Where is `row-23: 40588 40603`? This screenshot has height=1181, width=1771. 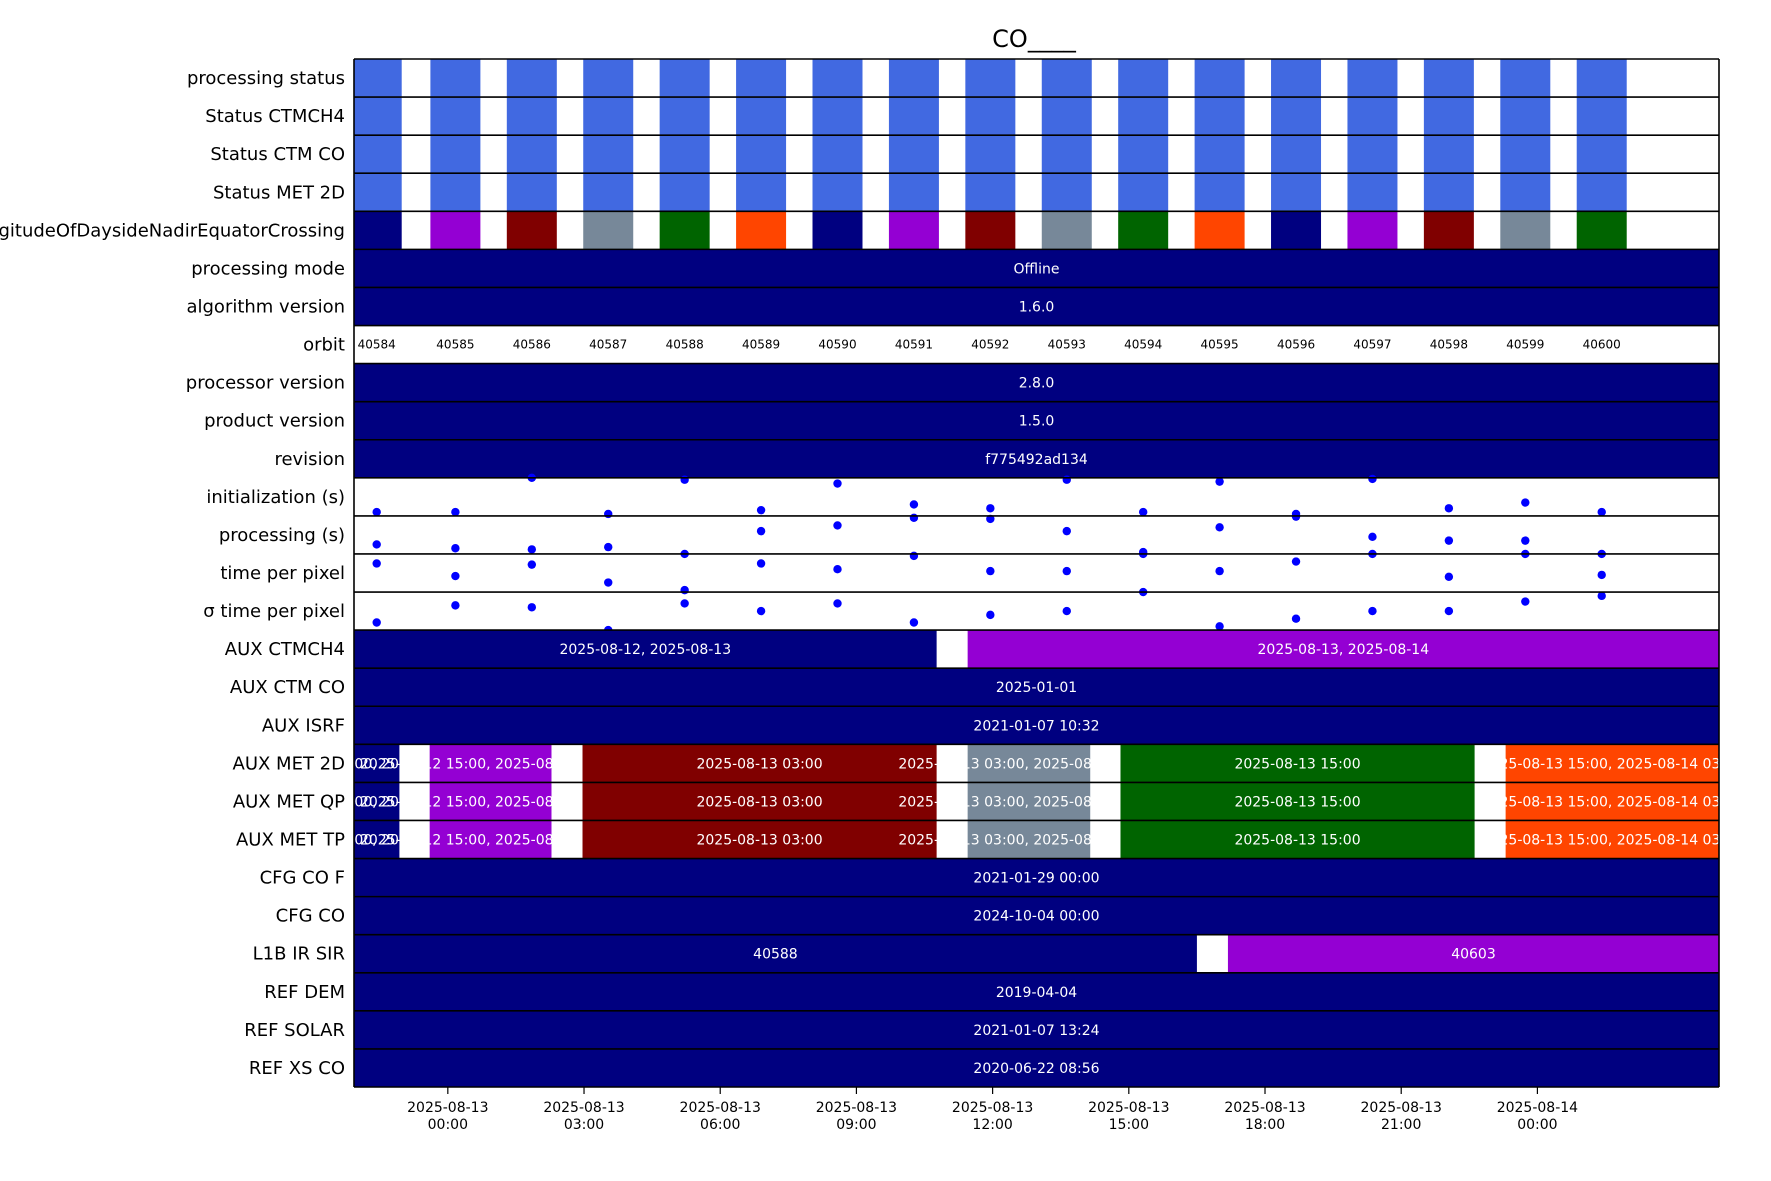
row-23: 40588 40603 is located at coordinates (1036, 953).